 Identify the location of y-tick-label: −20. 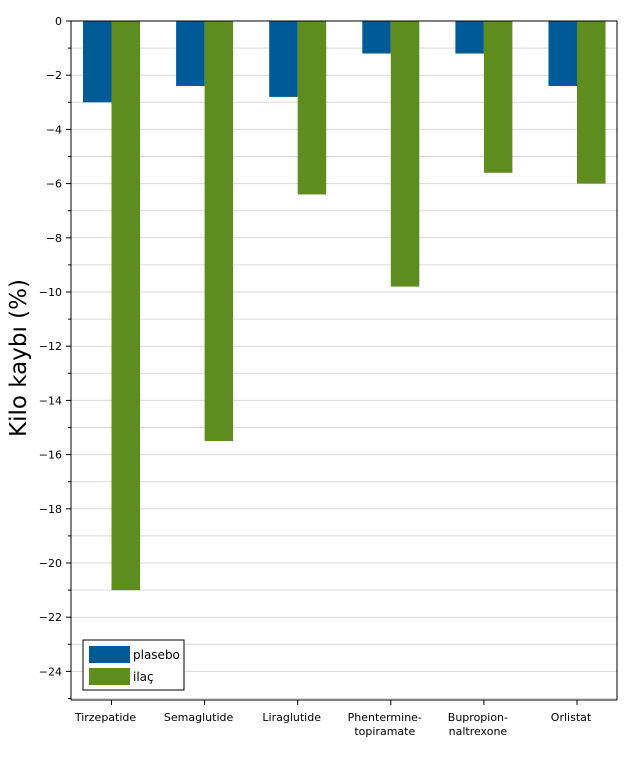
(50, 563).